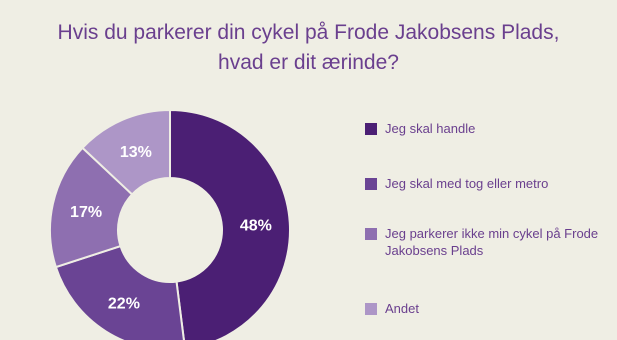  Describe the element at coordinates (256, 226) in the screenshot. I see `slice-value-label-1: 48%` at that location.